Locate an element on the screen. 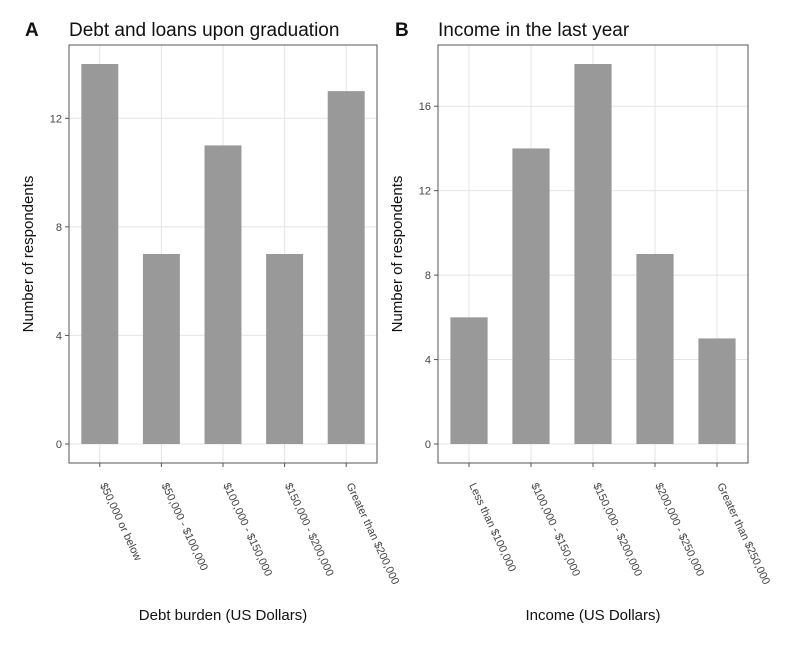 This screenshot has height=649, width=800. x-tick-label: $50,000 - $100,000 is located at coordinates (184, 527).